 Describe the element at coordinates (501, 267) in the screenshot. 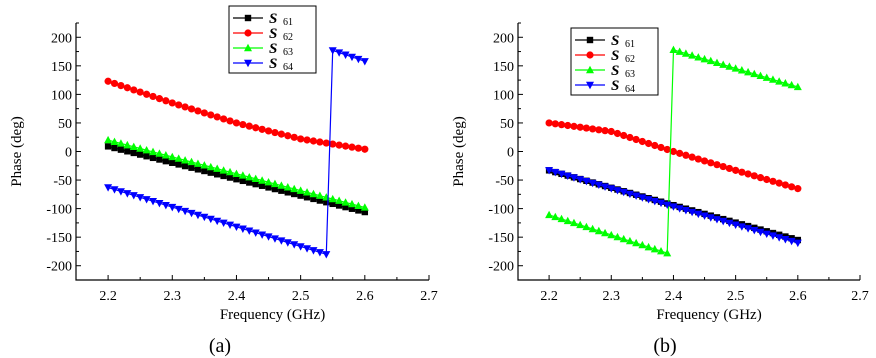

I see `y-tick-label: -200` at that location.